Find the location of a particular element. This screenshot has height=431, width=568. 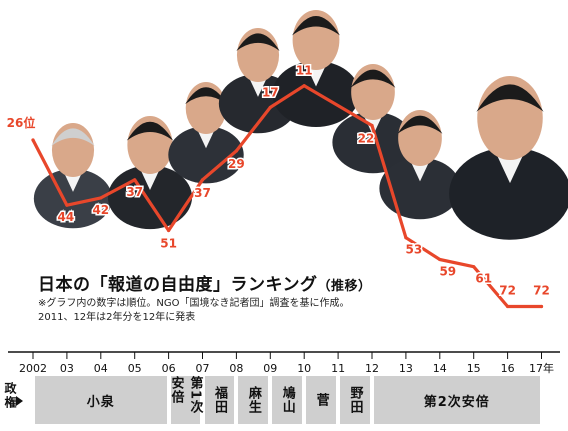

x-tick-label: 17年 is located at coordinates (541, 368).